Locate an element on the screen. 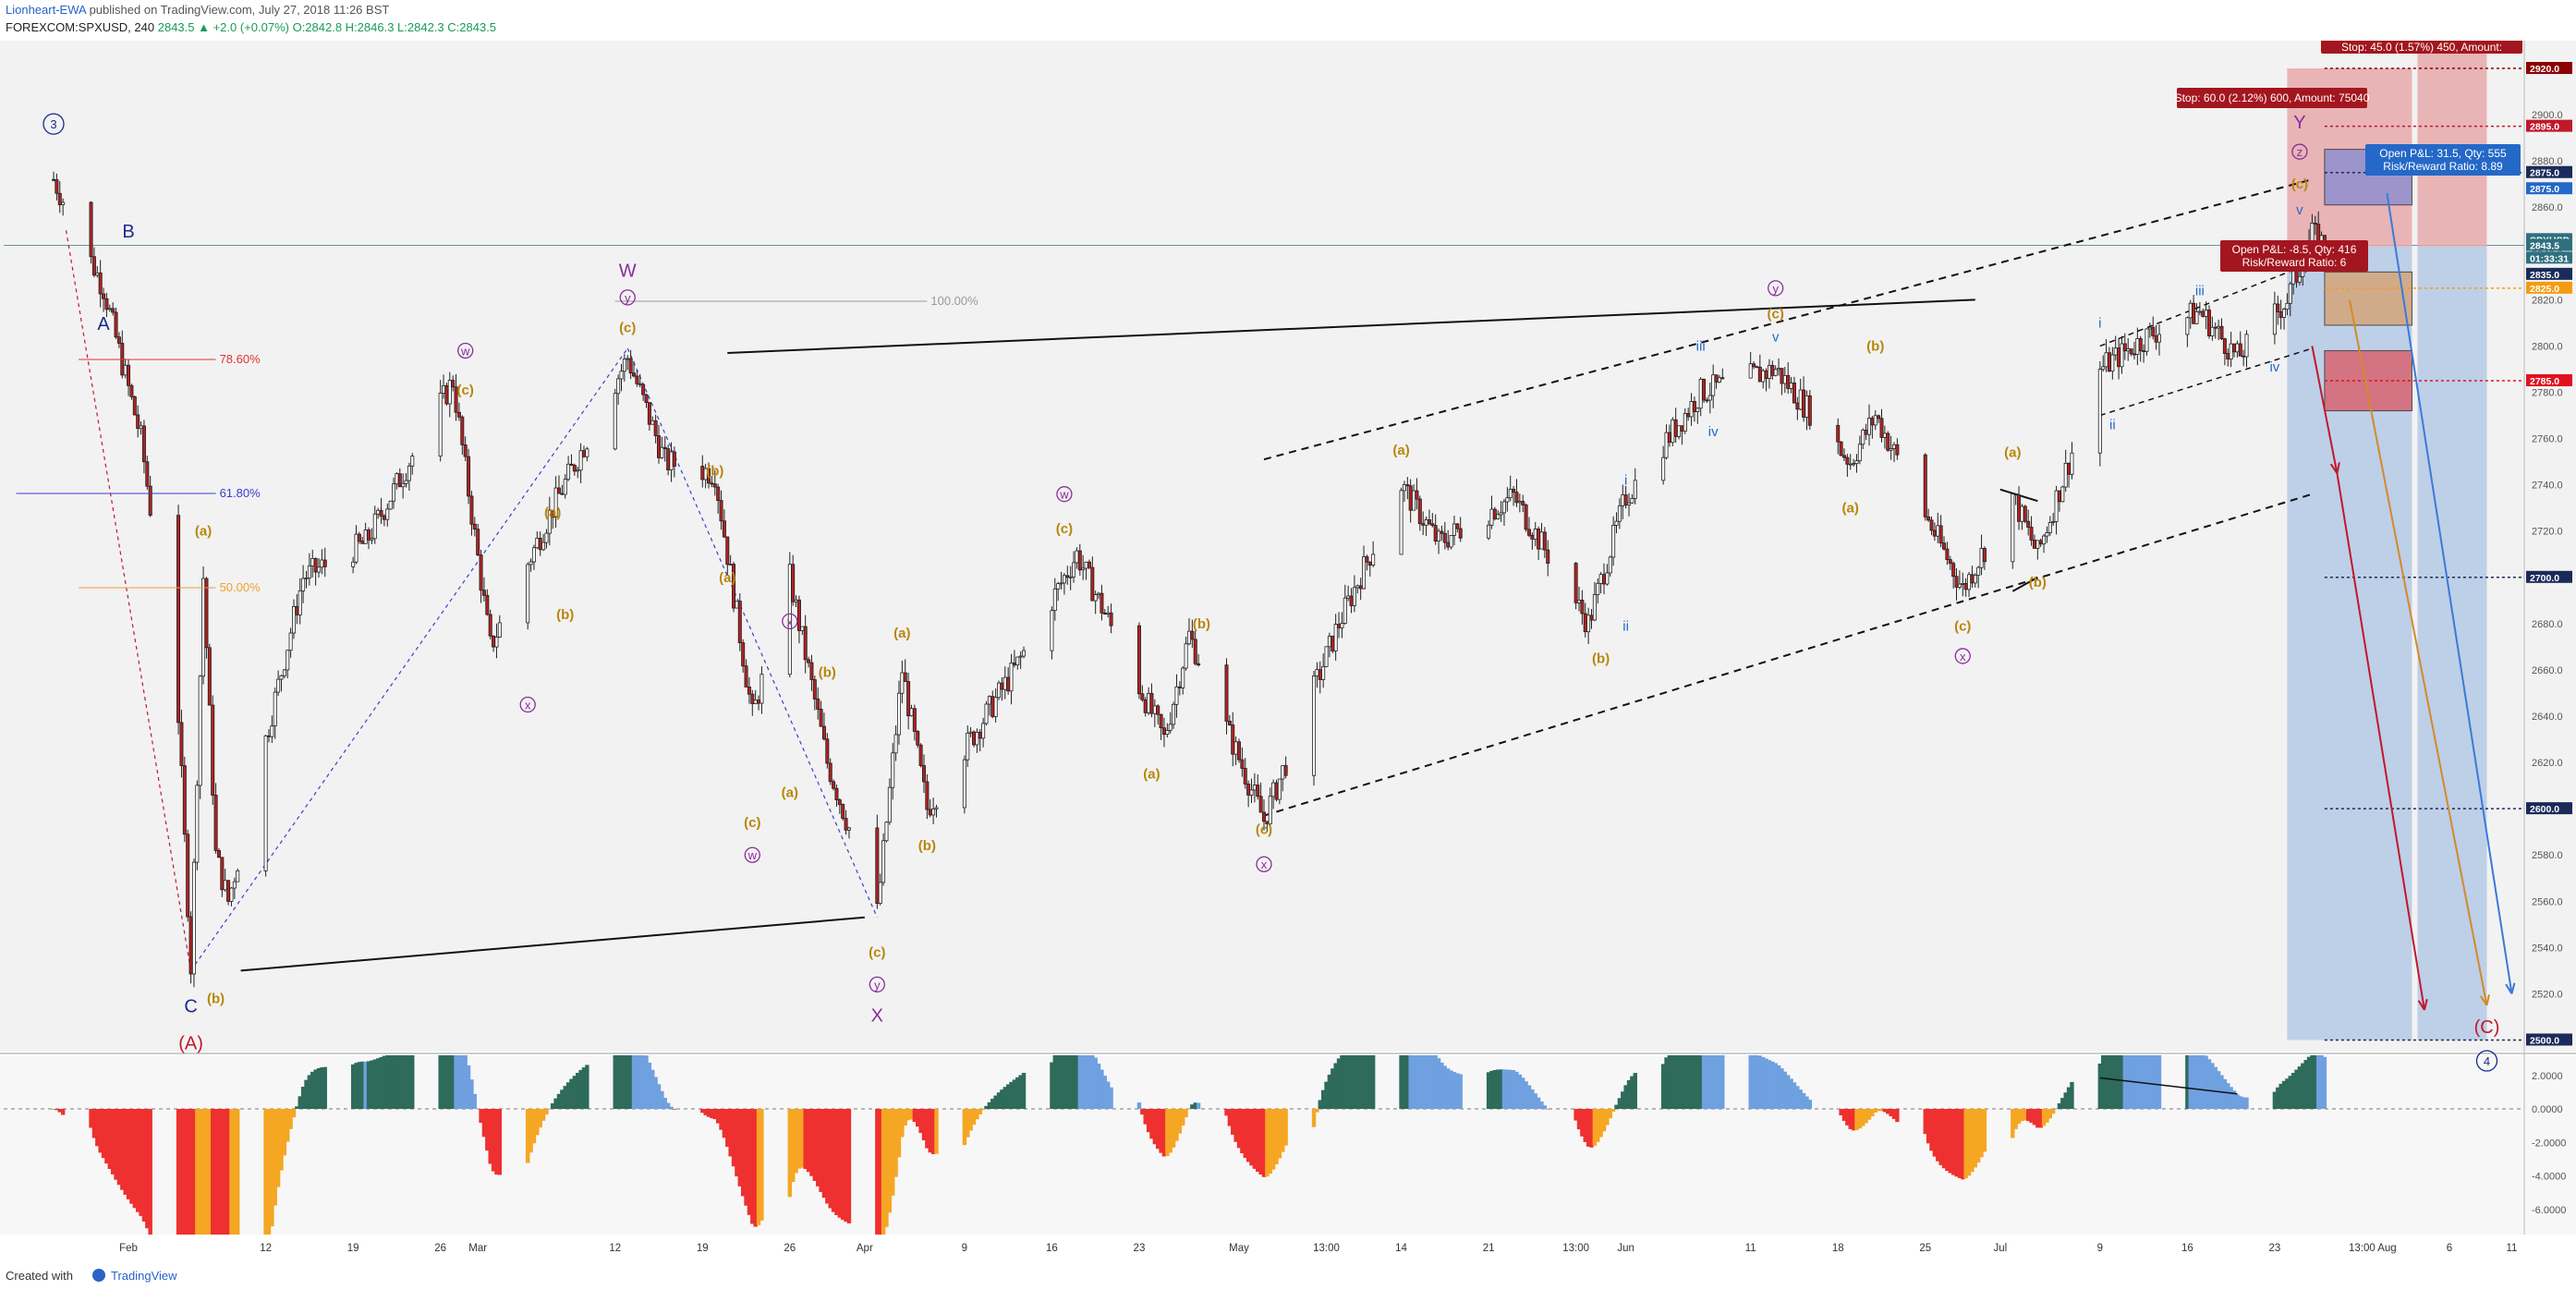  osc-tick-label: -2.0000 is located at coordinates (2549, 1144).